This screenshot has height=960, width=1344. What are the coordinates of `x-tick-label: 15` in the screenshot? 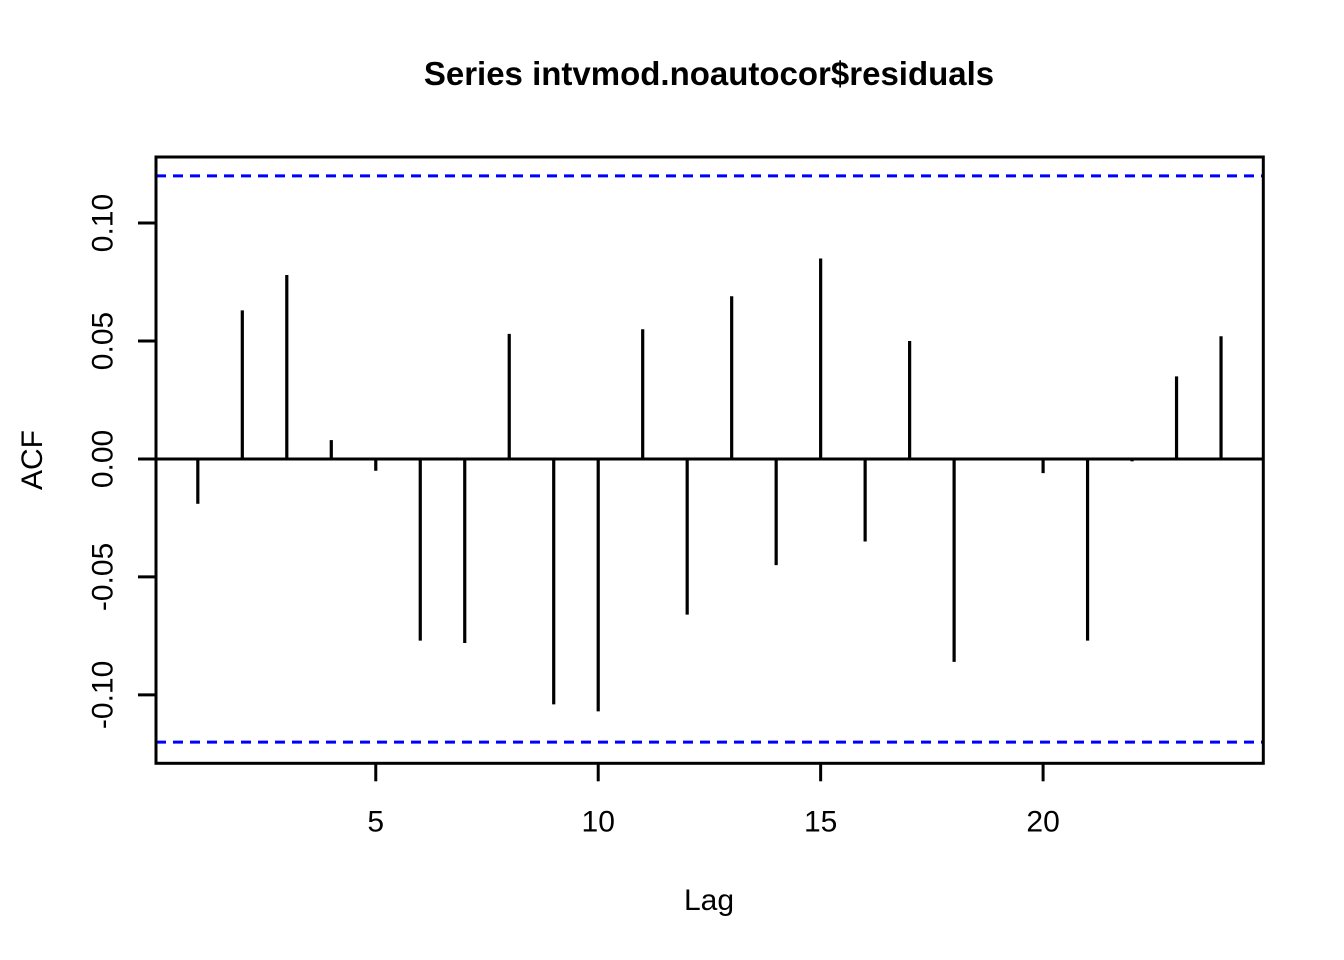 It's located at (820, 822).